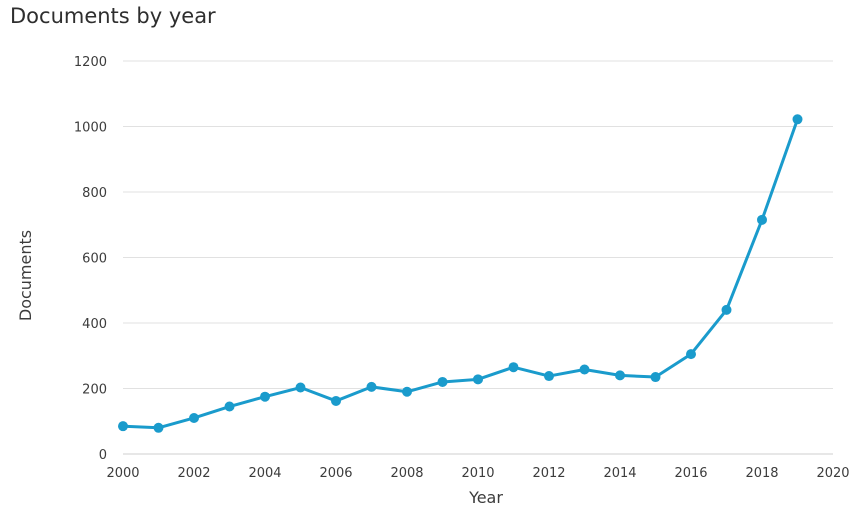 The height and width of the screenshot is (508, 853). I want to click on data-point-2019, so click(797, 119).